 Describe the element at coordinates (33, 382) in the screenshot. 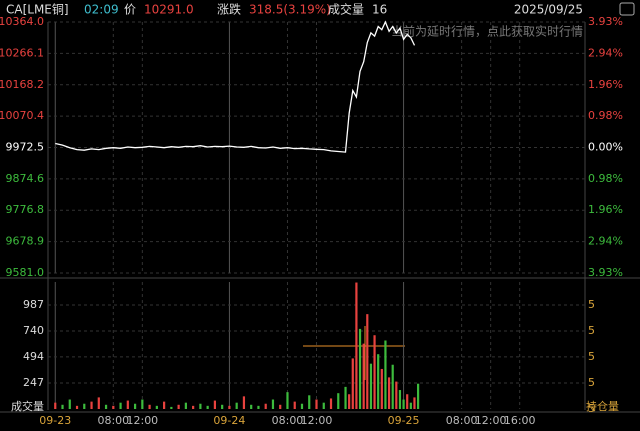

I see `y-tick-label: 247` at that location.